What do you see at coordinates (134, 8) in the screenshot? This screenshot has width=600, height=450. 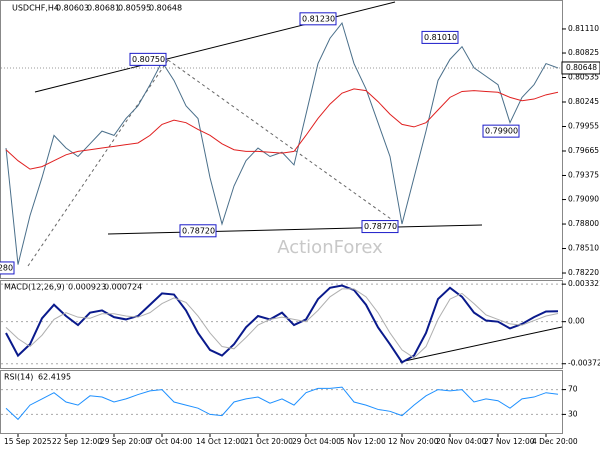 I see `ohlc-value: 0.80595` at bounding box center [134, 8].